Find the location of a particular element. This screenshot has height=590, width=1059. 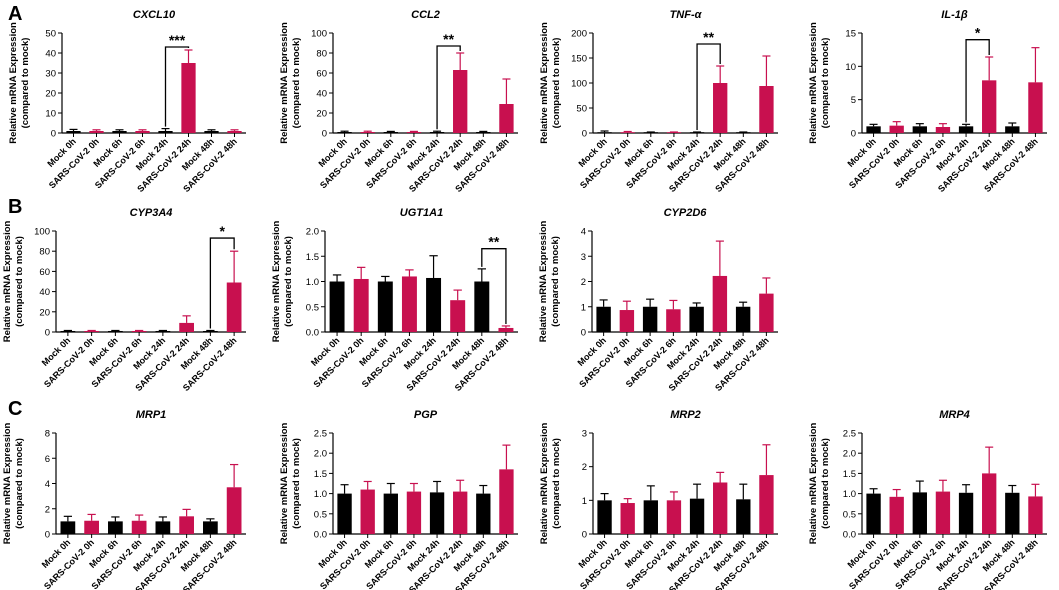

bar-cyp2d6-mock-0h is located at coordinates (603, 319).